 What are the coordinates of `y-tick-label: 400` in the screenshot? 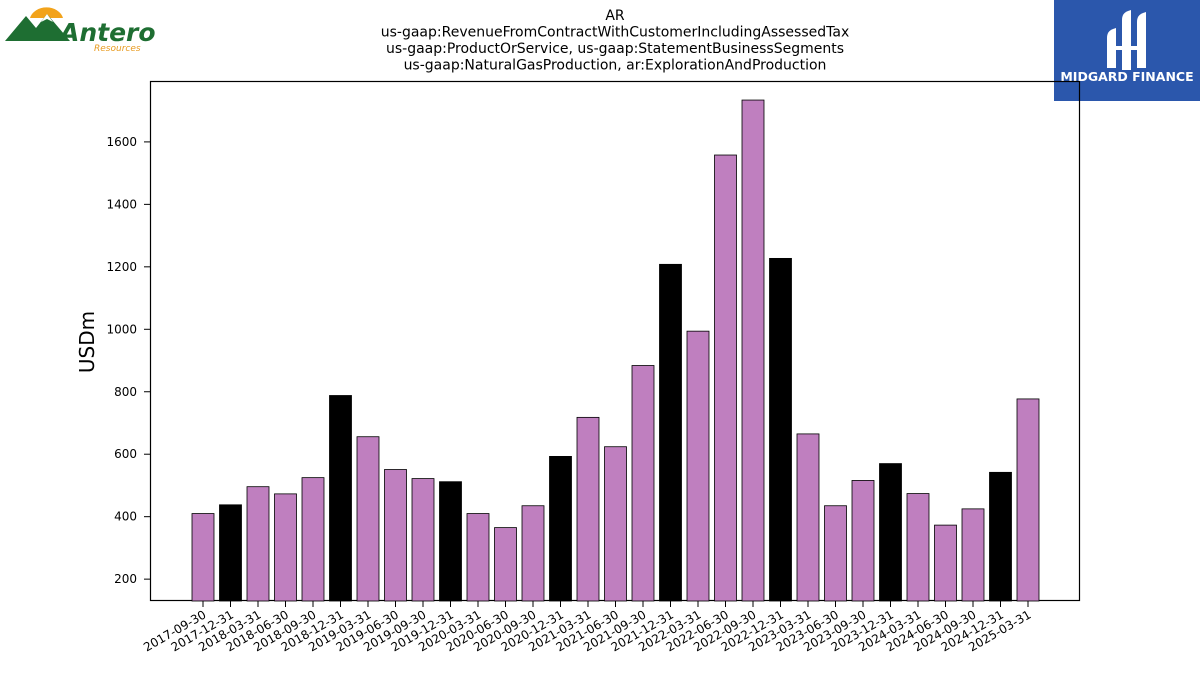 It's located at (125, 517).